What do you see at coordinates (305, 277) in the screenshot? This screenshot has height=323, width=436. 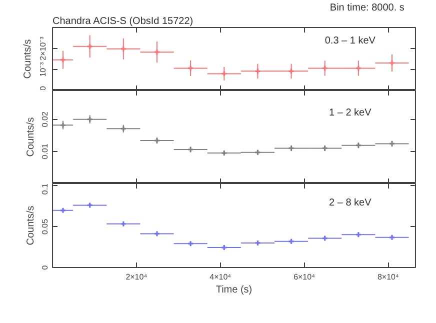 I see `x-tick-label: 6×10⁴` at bounding box center [305, 277].